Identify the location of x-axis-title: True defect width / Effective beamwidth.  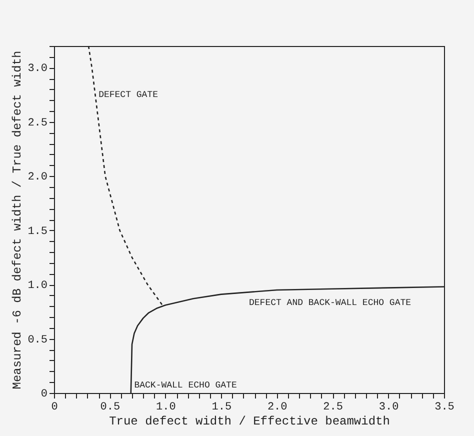
(249, 421).